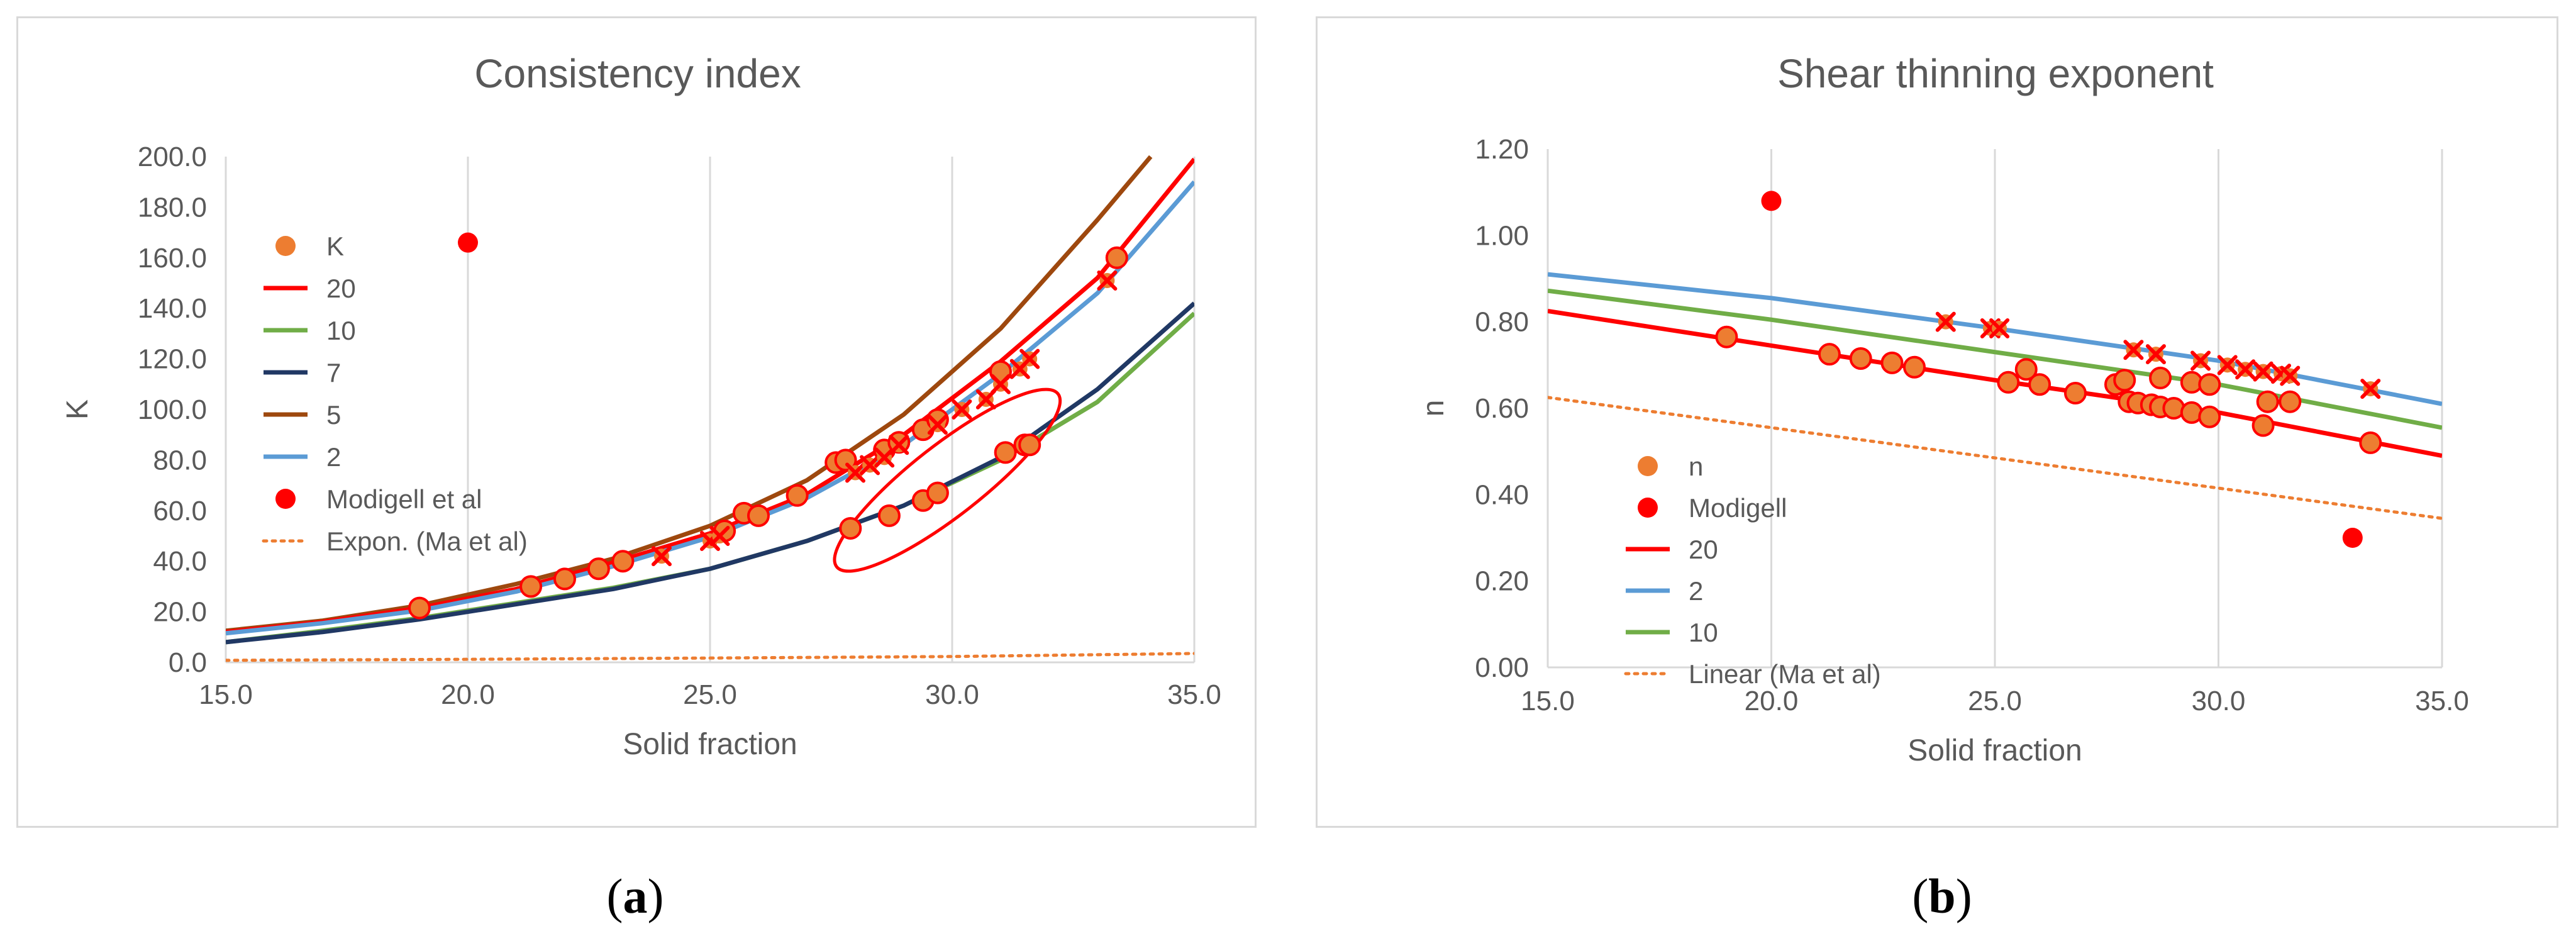 The width and height of the screenshot is (2576, 941). I want to click on y-tick-label: 100.0, so click(172, 409).